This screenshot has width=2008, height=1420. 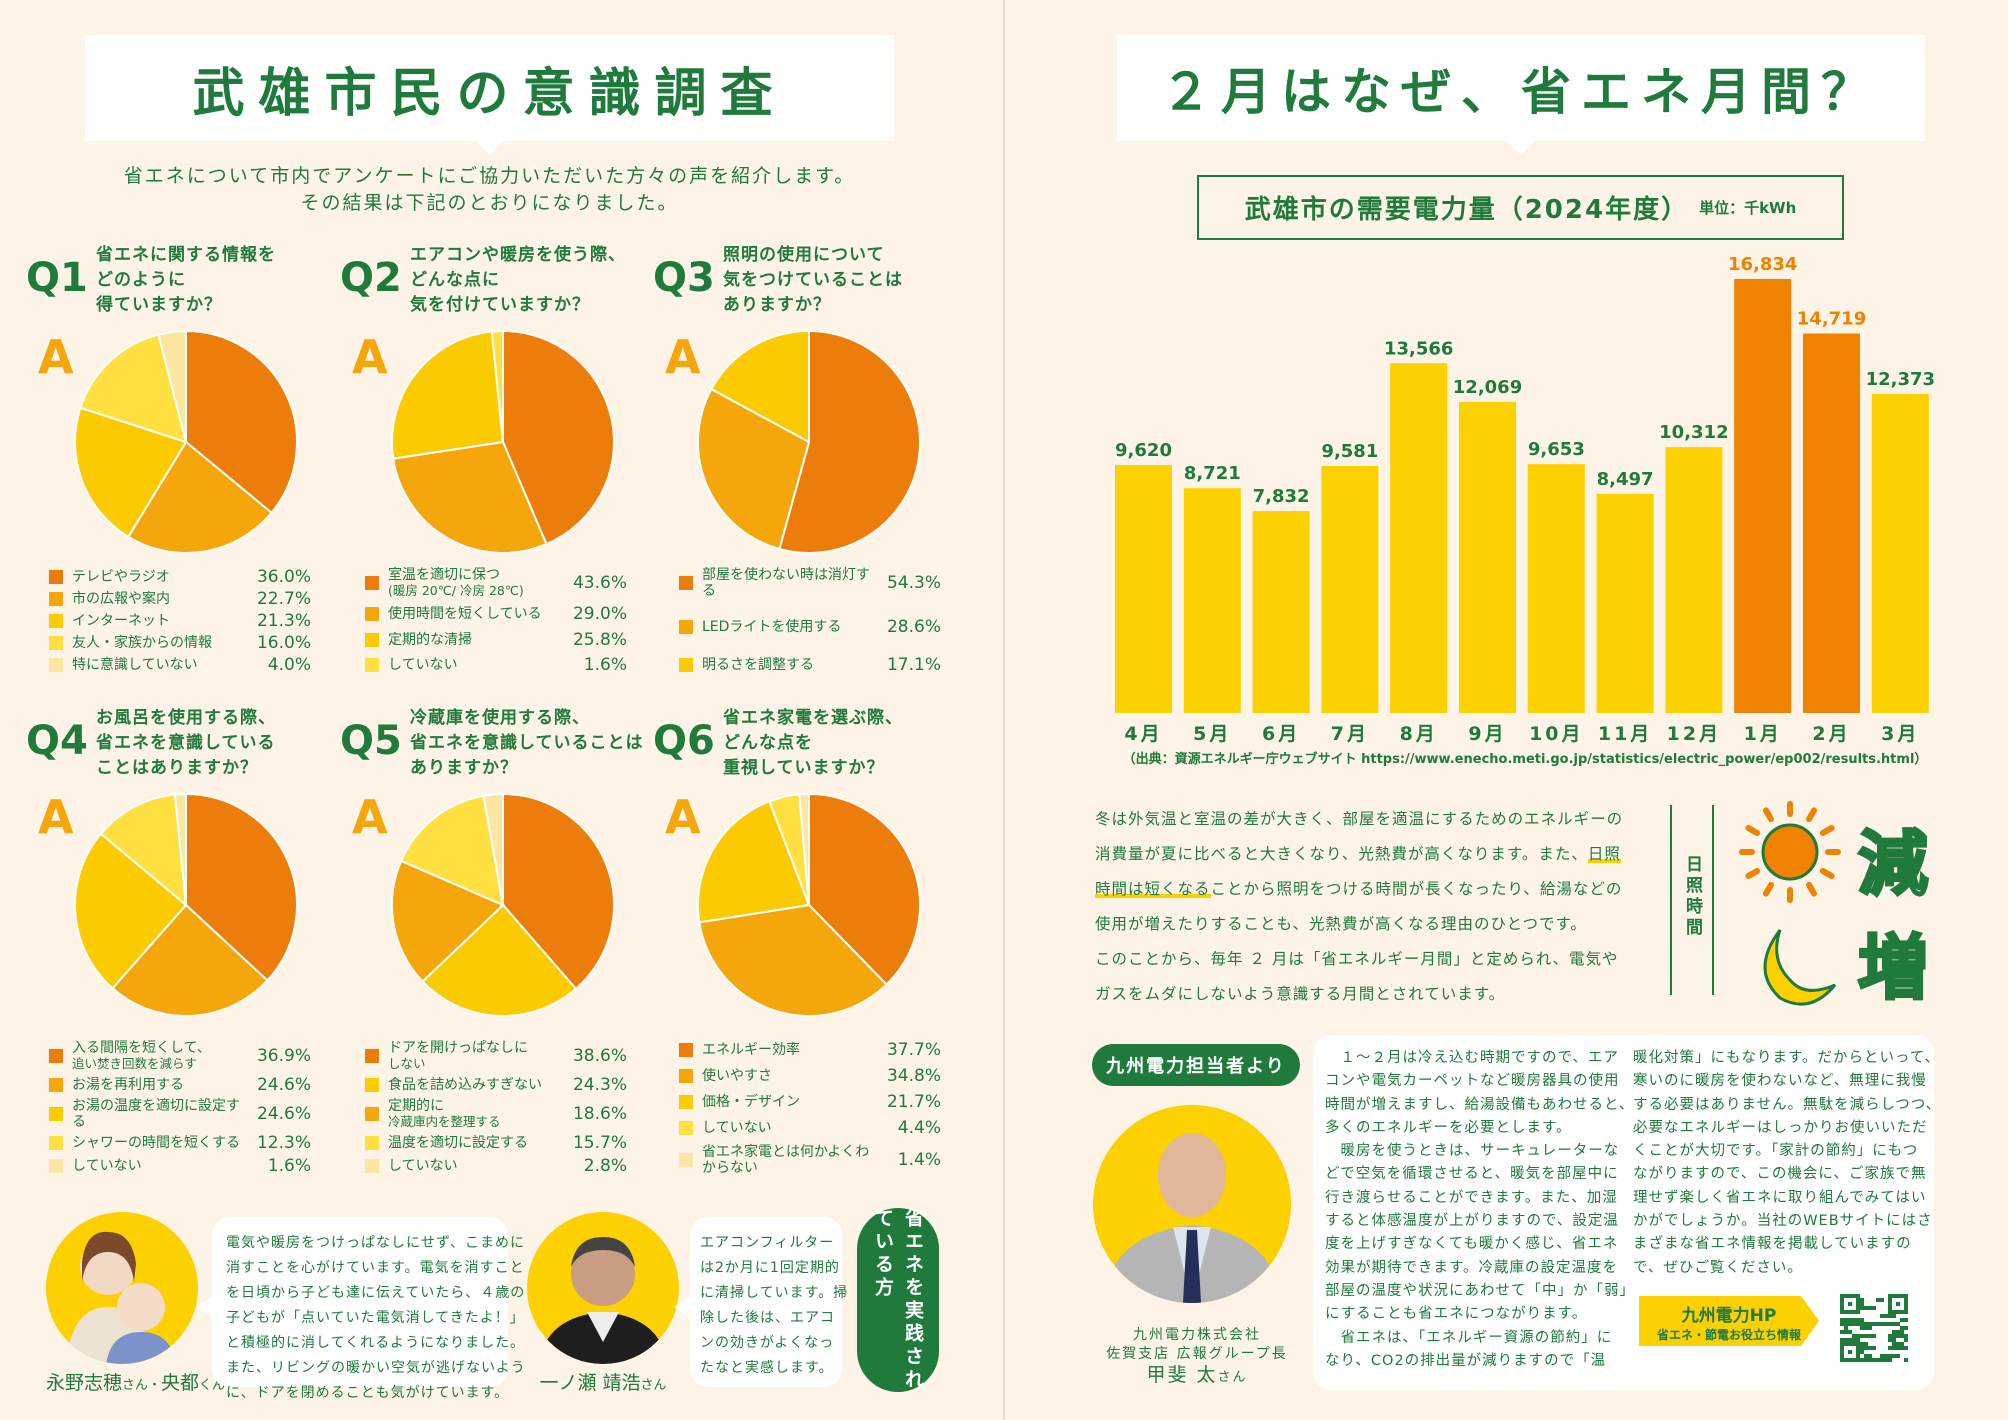 I want to click on legend-label-text: 使いやすさ, so click(x=737, y=1076).